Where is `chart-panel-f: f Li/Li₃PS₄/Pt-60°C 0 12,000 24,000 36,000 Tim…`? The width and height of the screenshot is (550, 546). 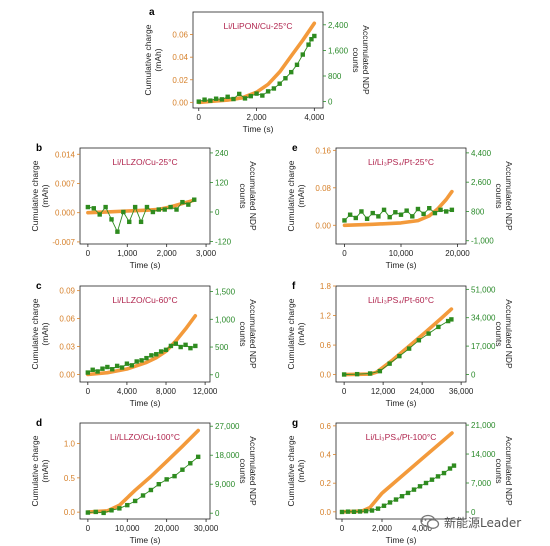
chart-panel-f: f Li/Li₃PS₄/Pt-60°C 0 12,000 24,000 36,000 Tim… is located at coordinates (400, 344).